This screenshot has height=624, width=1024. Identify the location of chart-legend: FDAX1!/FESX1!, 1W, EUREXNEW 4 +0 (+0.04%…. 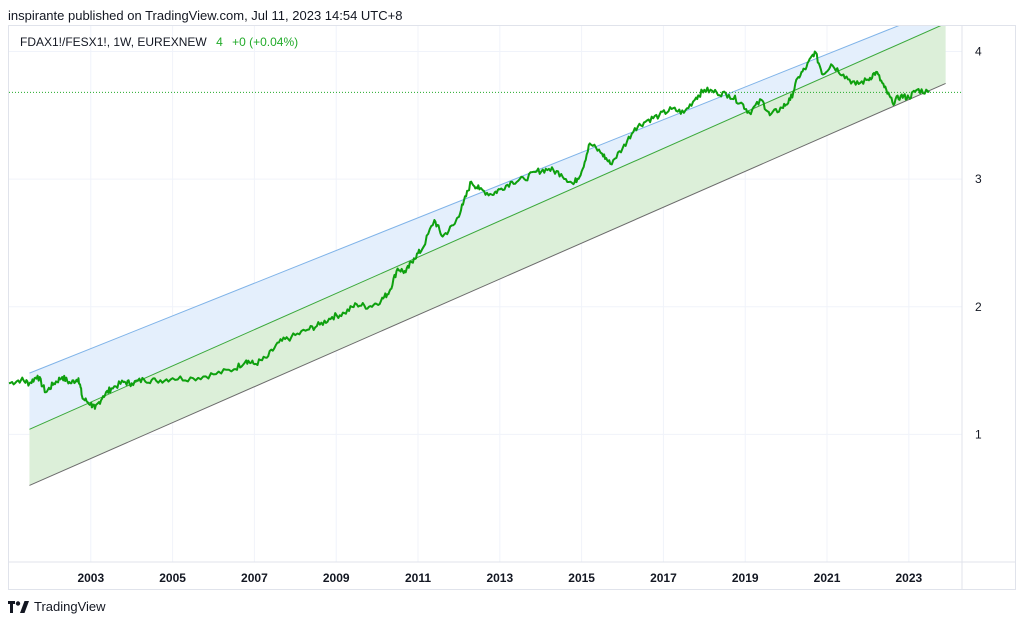
(159, 42).